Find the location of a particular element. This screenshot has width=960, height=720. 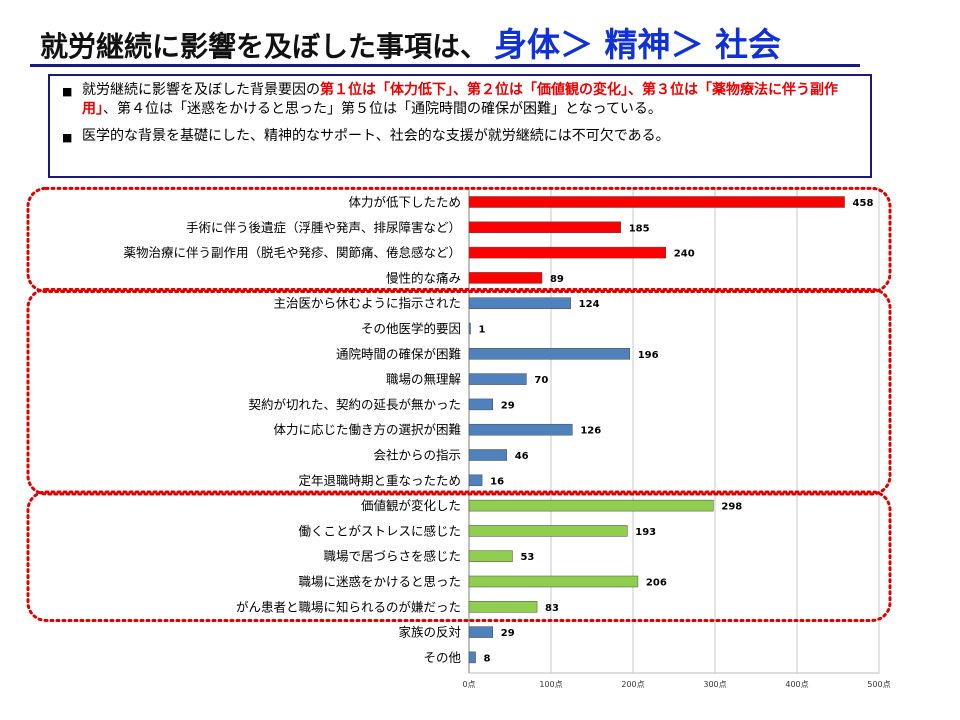

category-label: 職場で居づらさを感じた is located at coordinates (392, 556).